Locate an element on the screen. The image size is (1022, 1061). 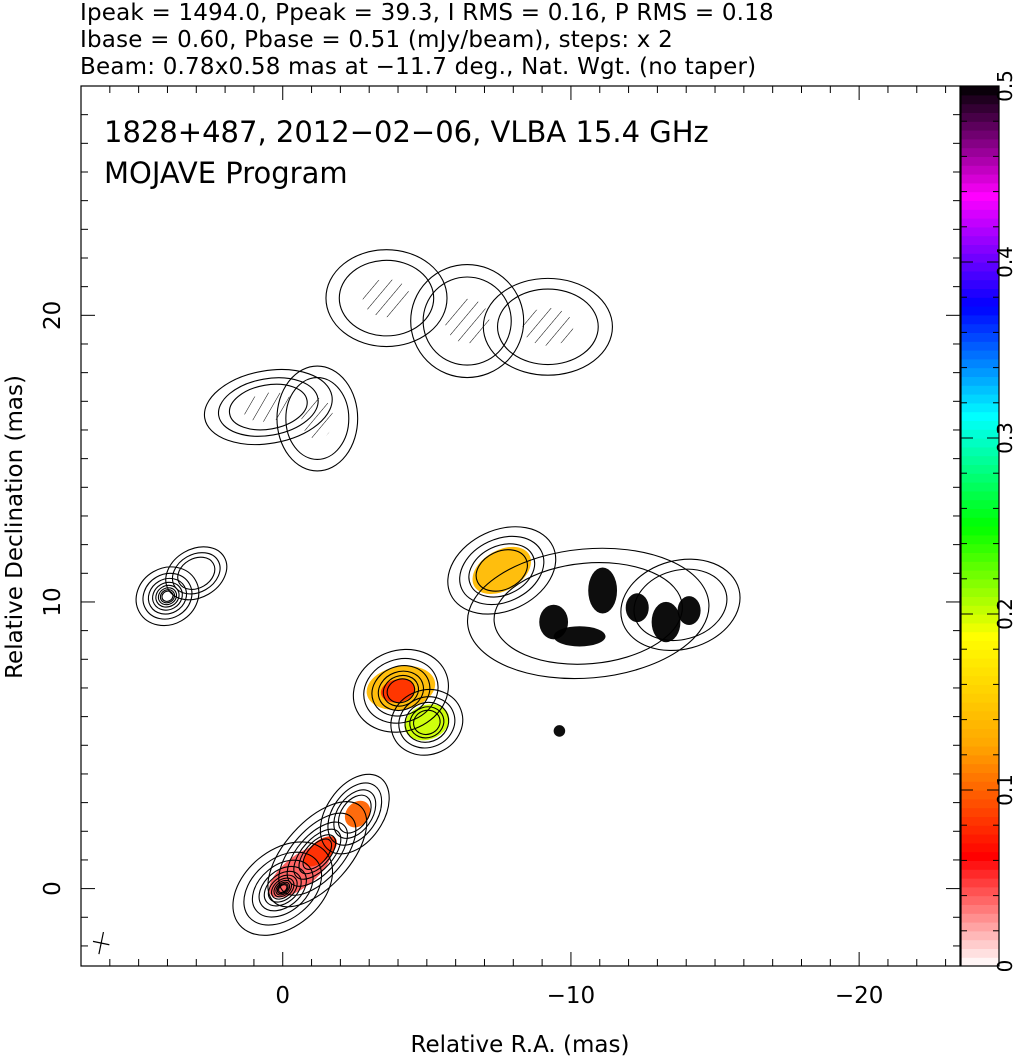
beam-minor-axis is located at coordinates (101, 943).